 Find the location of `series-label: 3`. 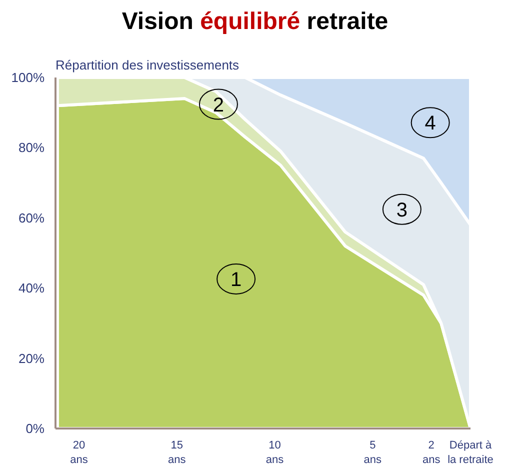

series-label: 3 is located at coordinates (402, 210).